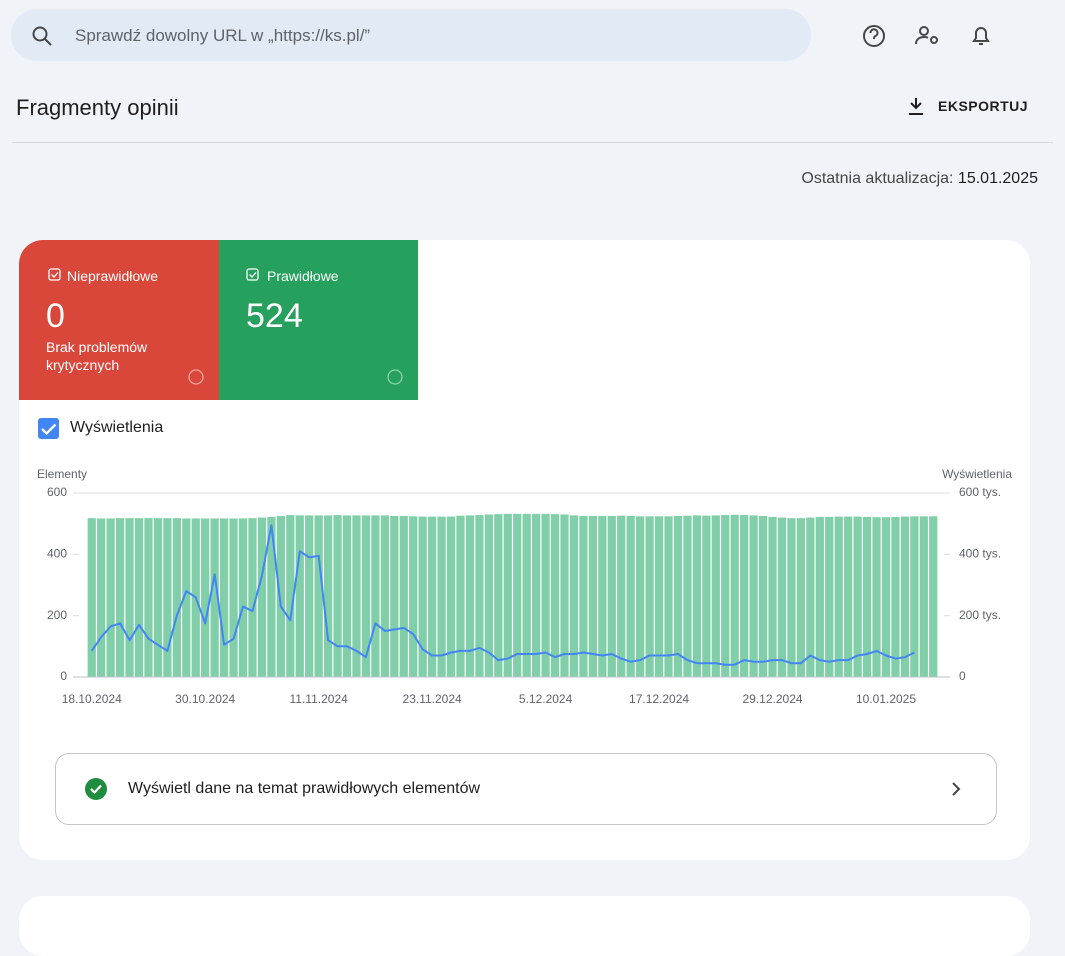 The image size is (1065, 956). Describe the element at coordinates (55, 316) in the screenshot. I see `tile-value: 0` at that location.